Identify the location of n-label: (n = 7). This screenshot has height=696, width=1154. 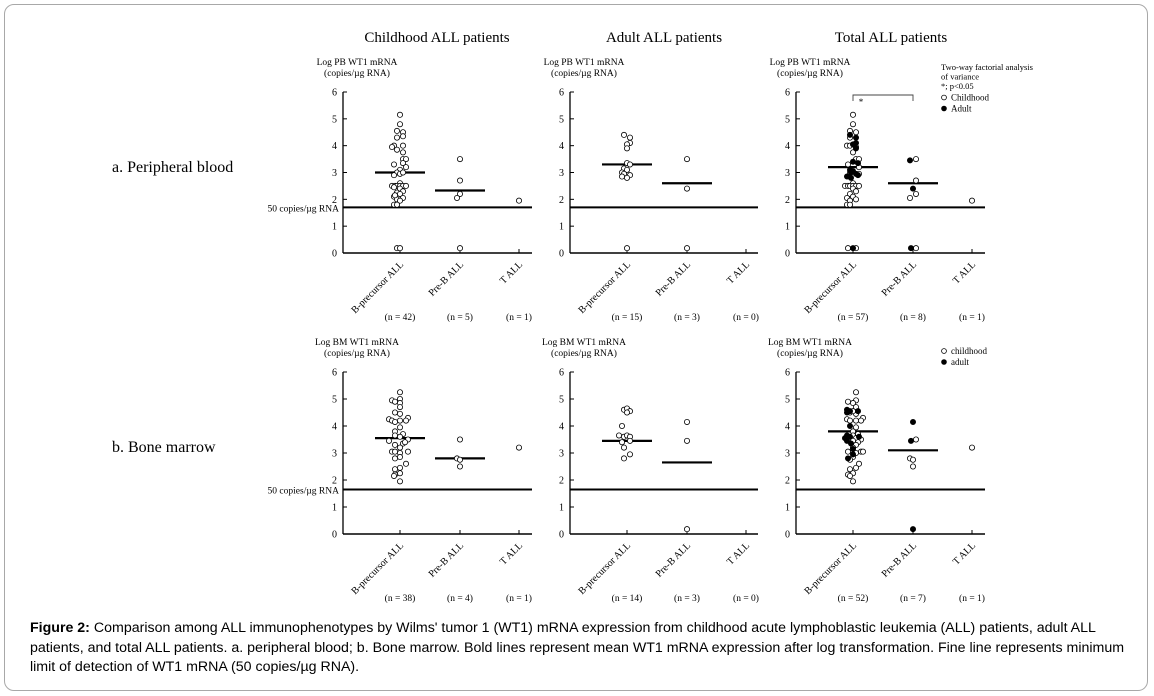
(913, 598).